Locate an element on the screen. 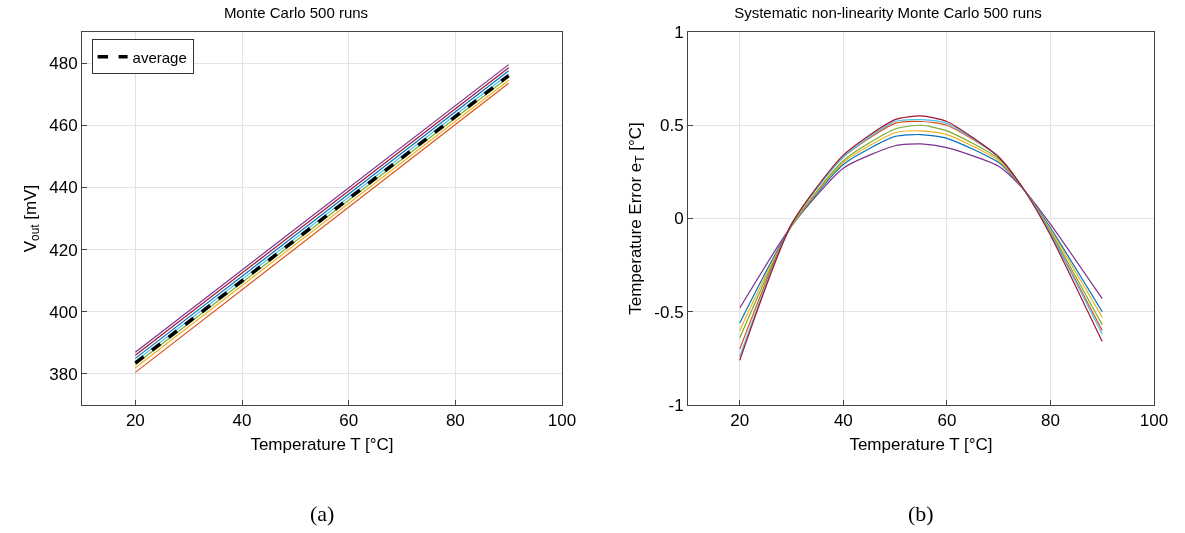 Image resolution: width=1185 pixels, height=533 pixels. y-tick-label: -0.5 is located at coordinates (669, 312).